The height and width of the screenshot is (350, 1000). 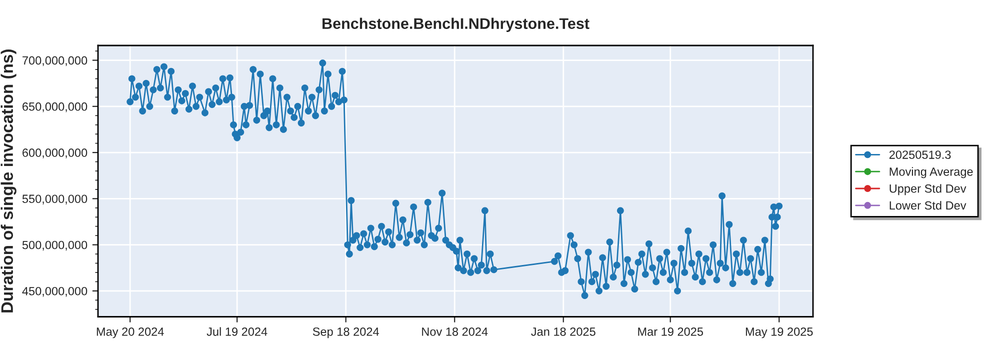 What do you see at coordinates (928, 205) in the screenshot?
I see `legend-label: Lower Std Dev` at bounding box center [928, 205].